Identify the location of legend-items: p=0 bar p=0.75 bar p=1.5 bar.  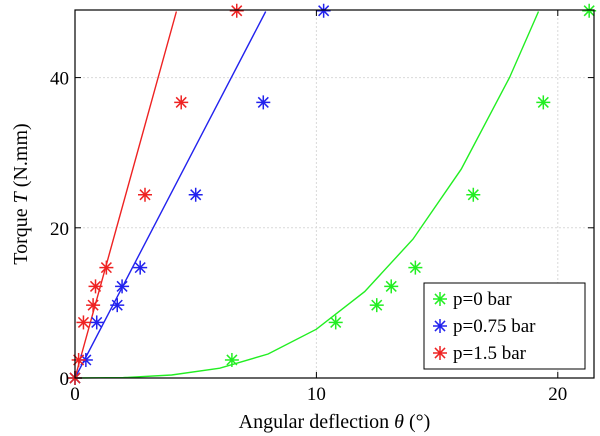
(484, 326).